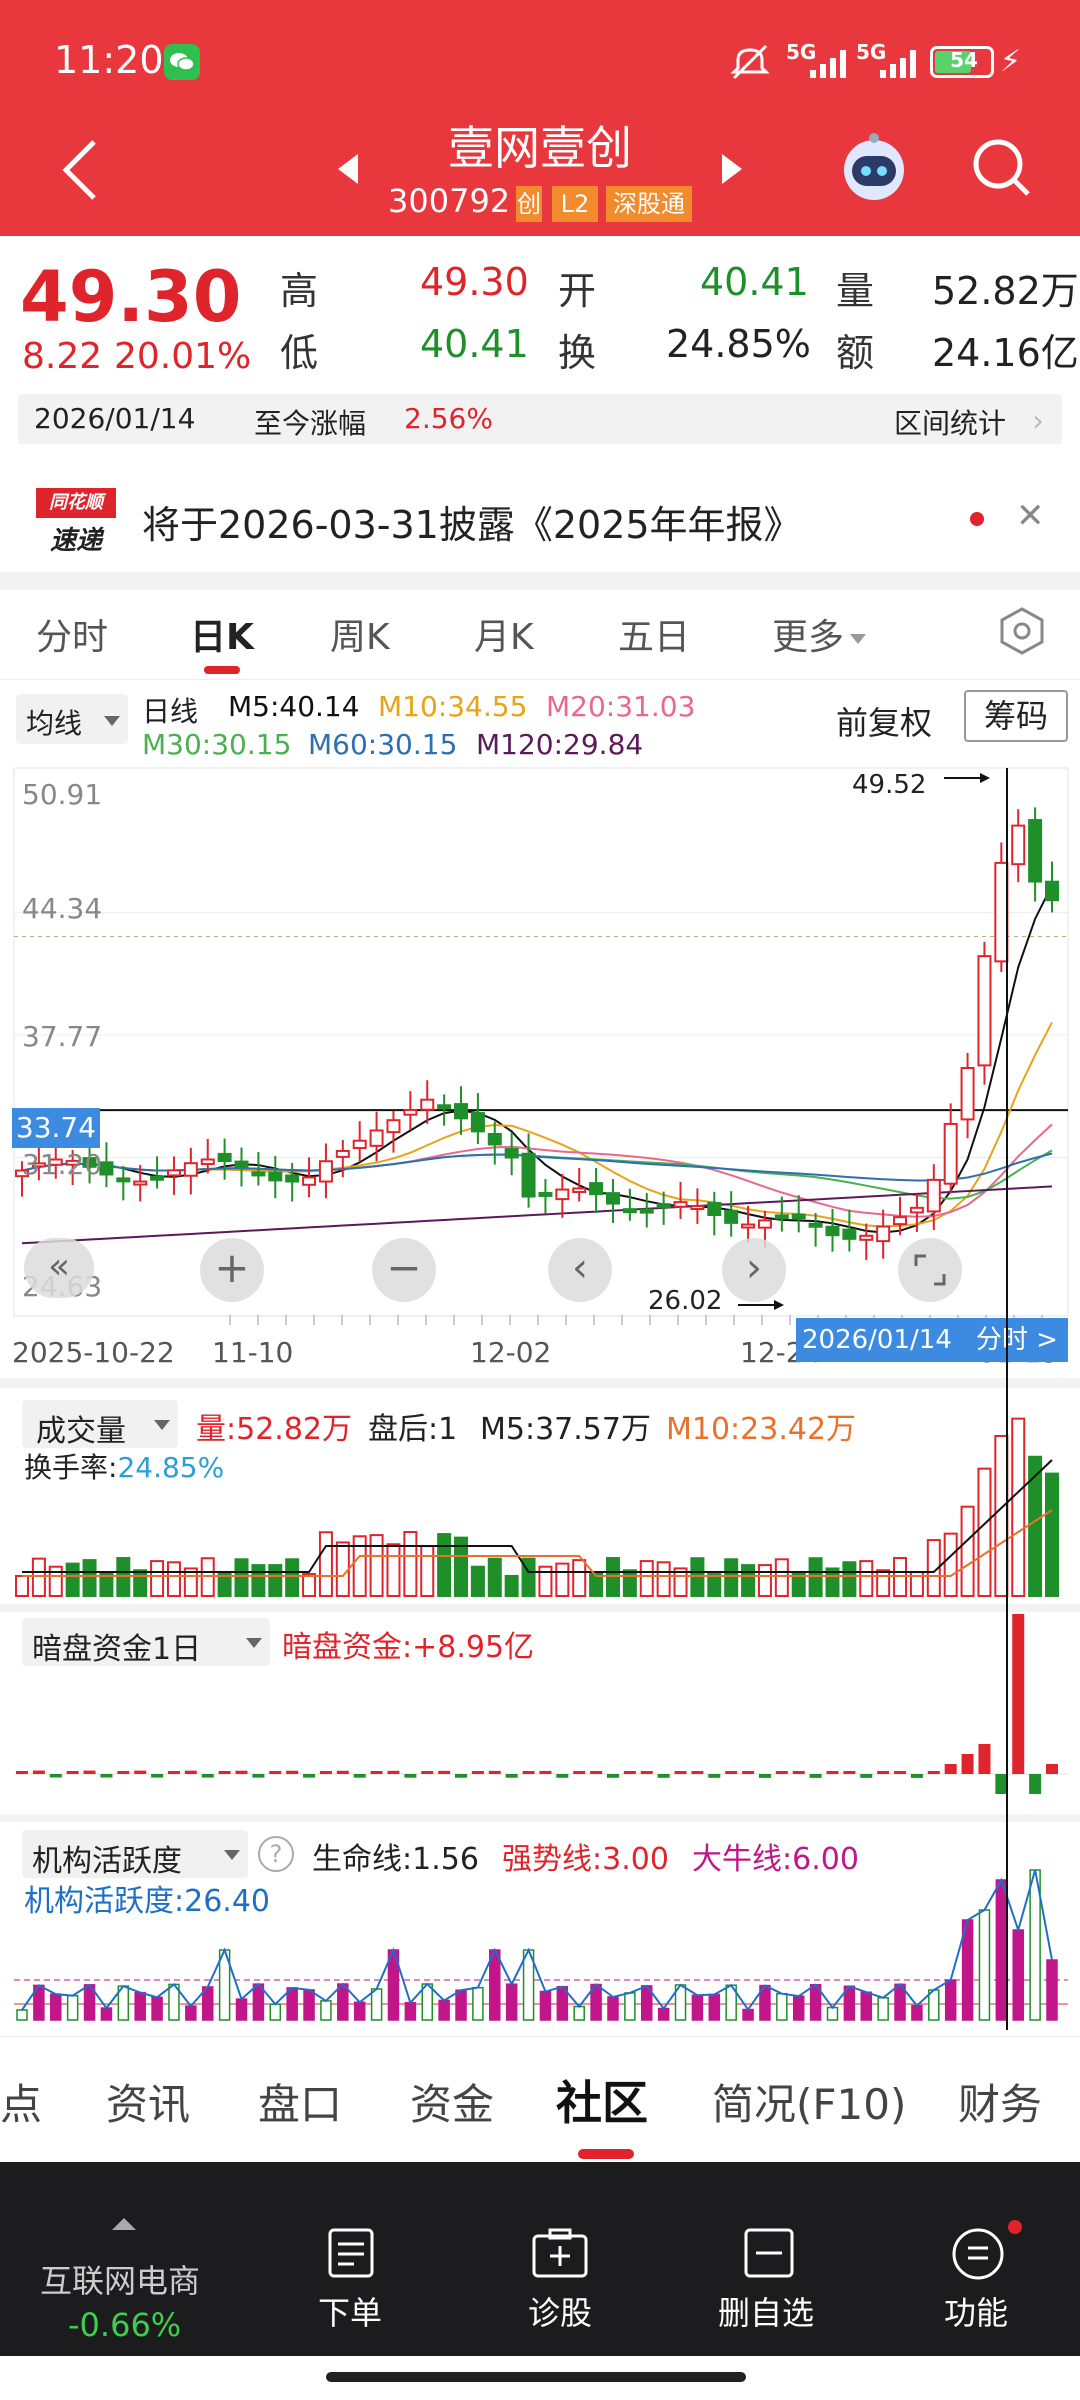 The width and height of the screenshot is (1080, 2400). What do you see at coordinates (299, 291) in the screenshot?
I see `high-label: 高` at bounding box center [299, 291].